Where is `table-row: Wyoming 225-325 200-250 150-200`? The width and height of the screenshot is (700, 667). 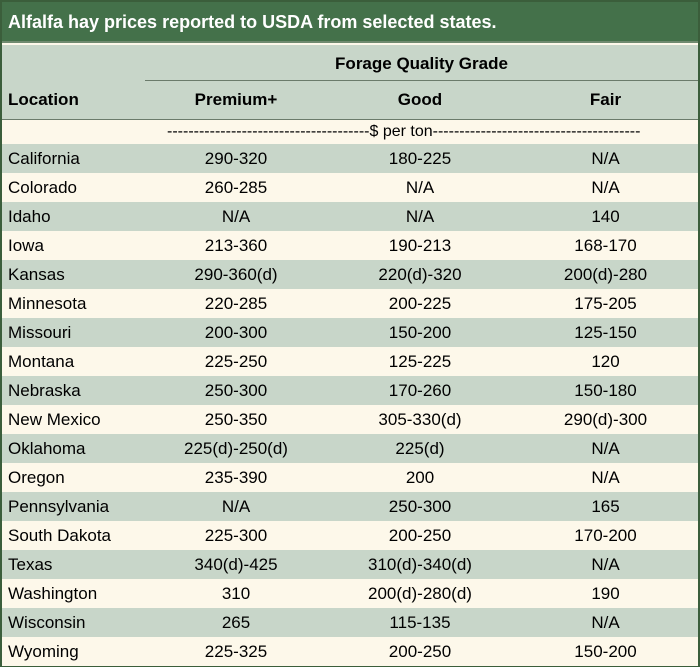 table-row: Wyoming 225-325 200-250 150-200 is located at coordinates (350, 651).